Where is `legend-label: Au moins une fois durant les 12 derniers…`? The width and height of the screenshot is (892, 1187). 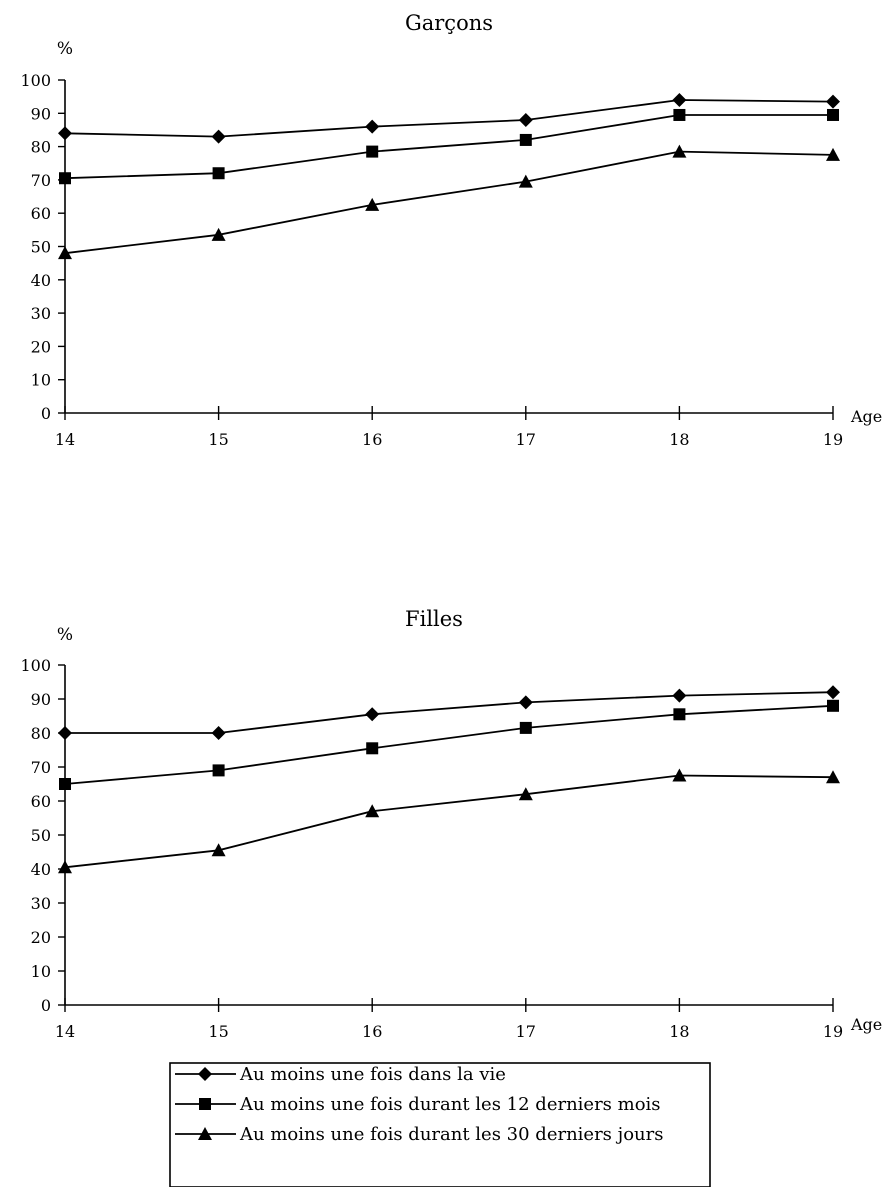 legend-label: Au moins une fois durant les 12 derniers… is located at coordinates (450, 1104).